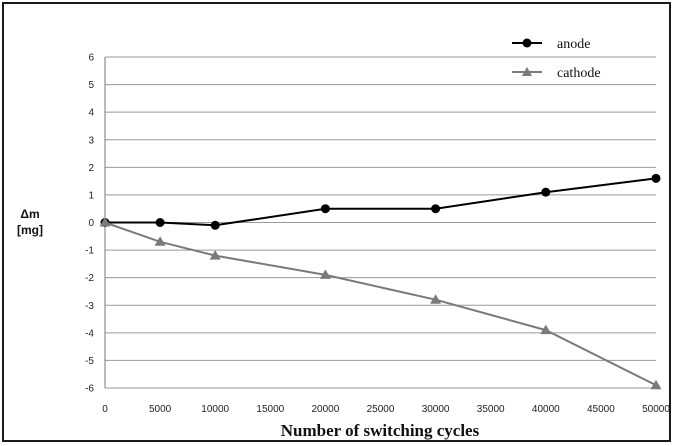  I want to click on y-axis-label-line2: [mg], so click(30, 230).